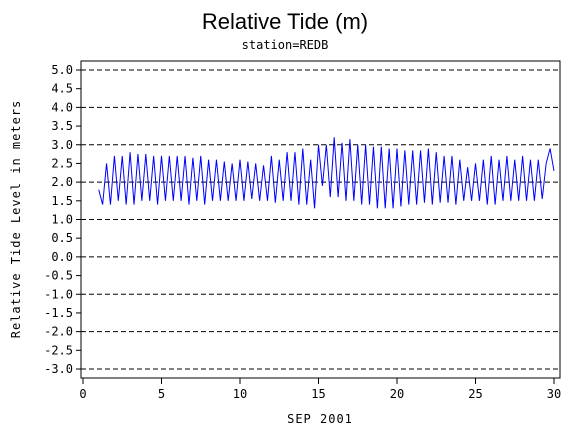  I want to click on y-tick-label: 2.5, so click(62, 163).